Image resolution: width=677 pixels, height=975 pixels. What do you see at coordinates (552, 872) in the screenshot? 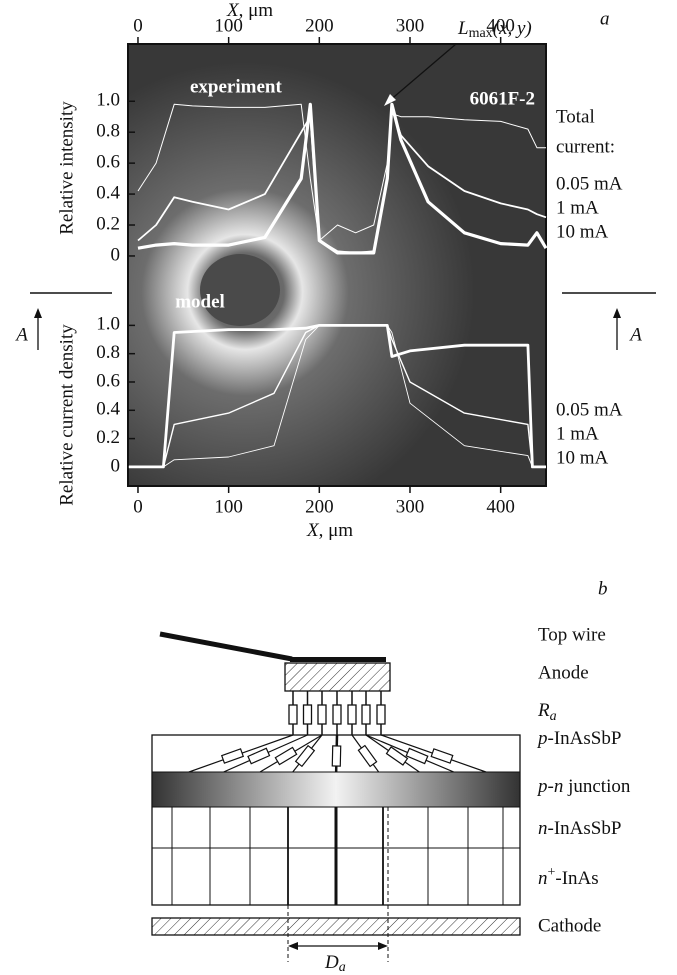
I see `label-part: +` at bounding box center [552, 872].